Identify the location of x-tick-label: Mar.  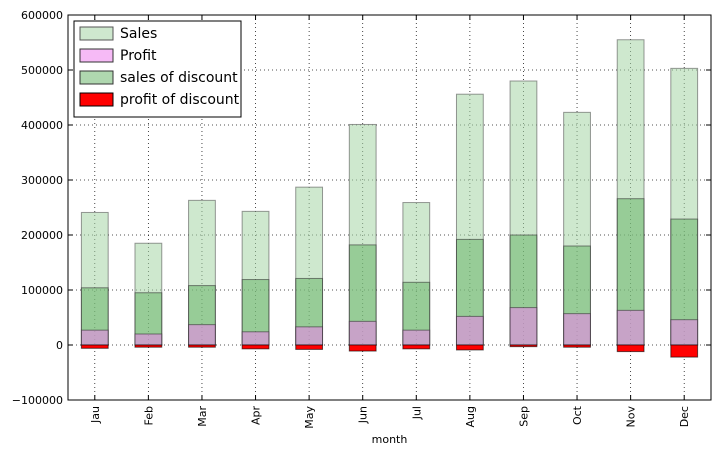
(202, 416).